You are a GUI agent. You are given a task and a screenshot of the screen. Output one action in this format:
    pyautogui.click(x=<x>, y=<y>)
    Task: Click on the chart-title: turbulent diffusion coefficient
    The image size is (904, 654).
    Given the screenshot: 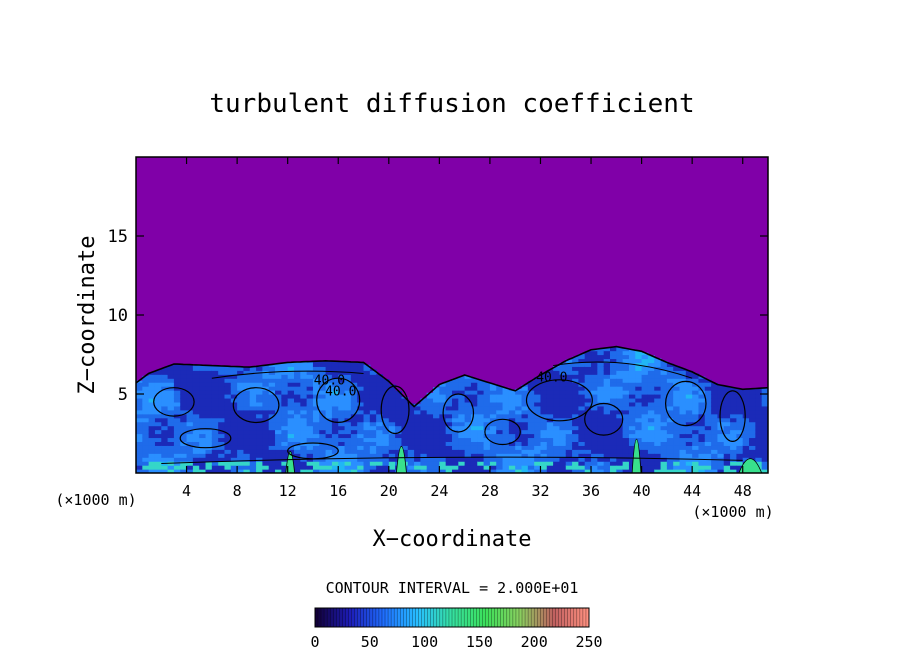 What is the action you would take?
    pyautogui.click(x=451, y=104)
    